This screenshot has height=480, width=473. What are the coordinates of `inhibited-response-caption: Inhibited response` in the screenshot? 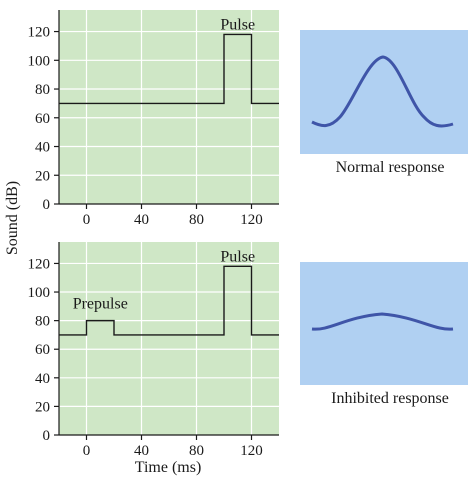 It's located at (390, 398).